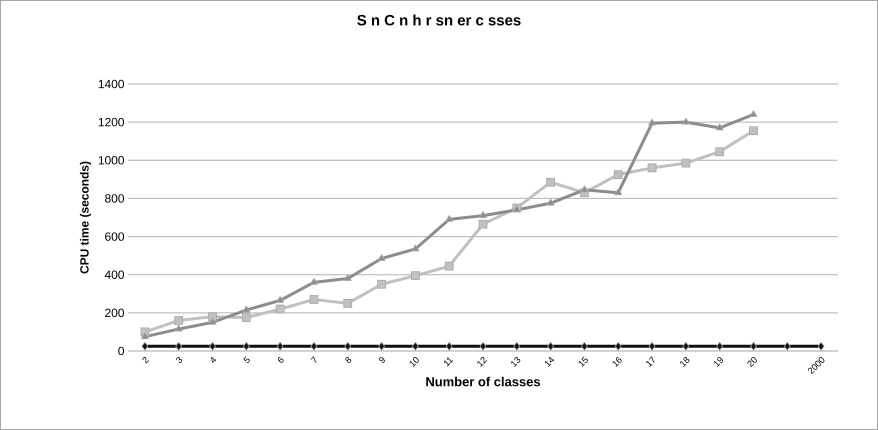 The image size is (878, 430). I want to click on x-tick-label: 15, so click(583, 361).